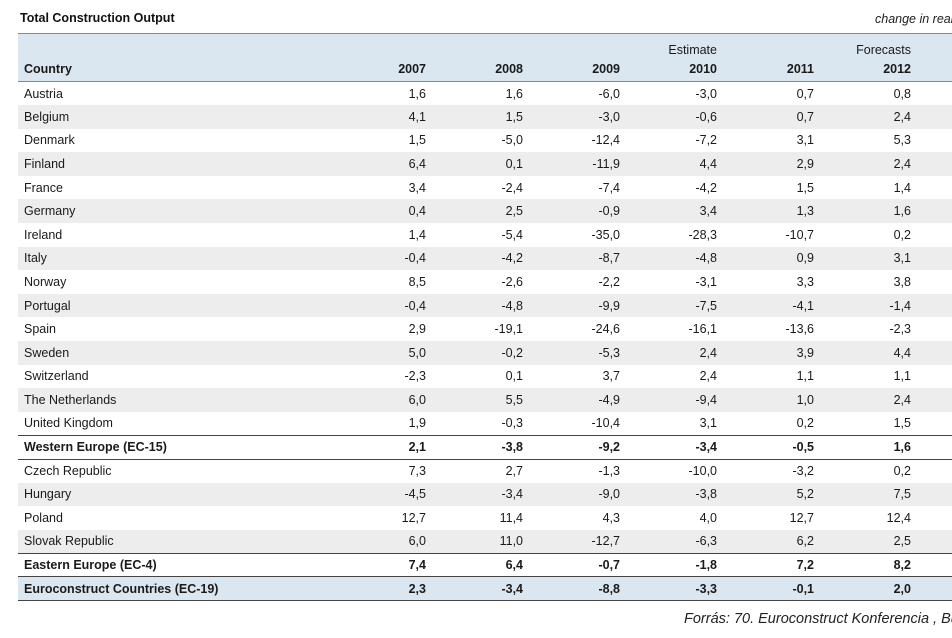  What do you see at coordinates (485, 518) in the screenshot?
I see `table-row: Poland 12,7 11,4 4,3 4,0 12,7 12,4` at bounding box center [485, 518].